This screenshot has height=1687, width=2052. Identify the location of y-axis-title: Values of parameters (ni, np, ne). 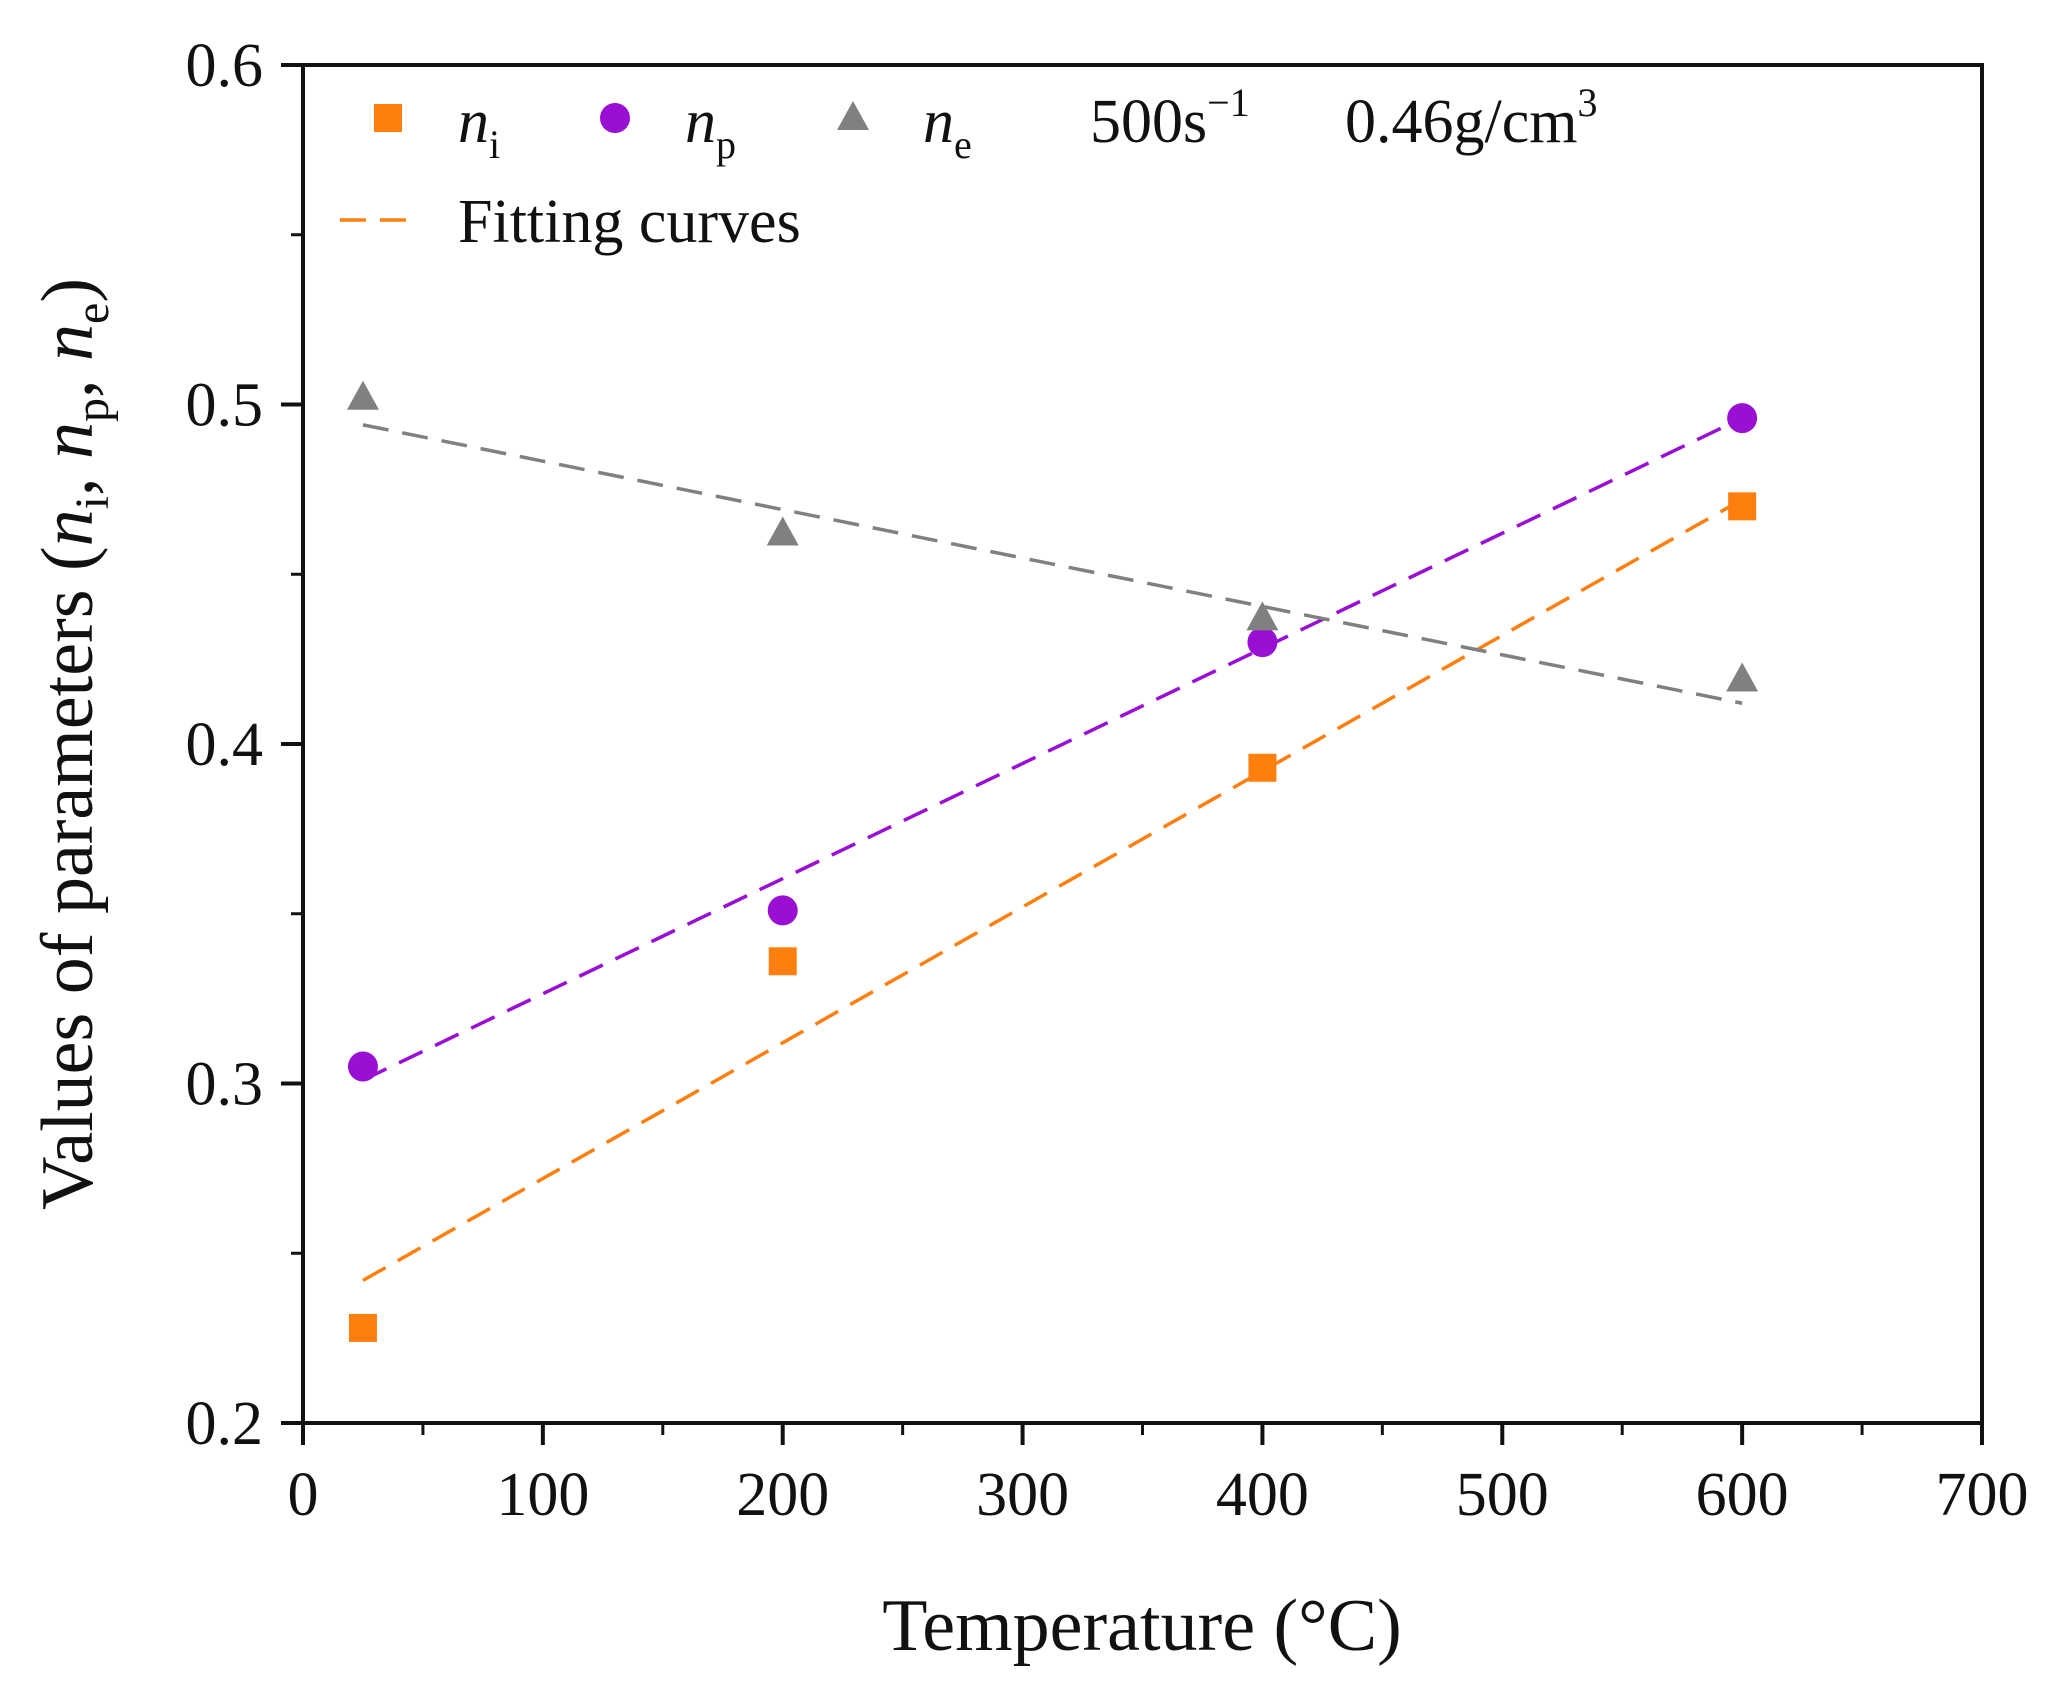
(73, 744).